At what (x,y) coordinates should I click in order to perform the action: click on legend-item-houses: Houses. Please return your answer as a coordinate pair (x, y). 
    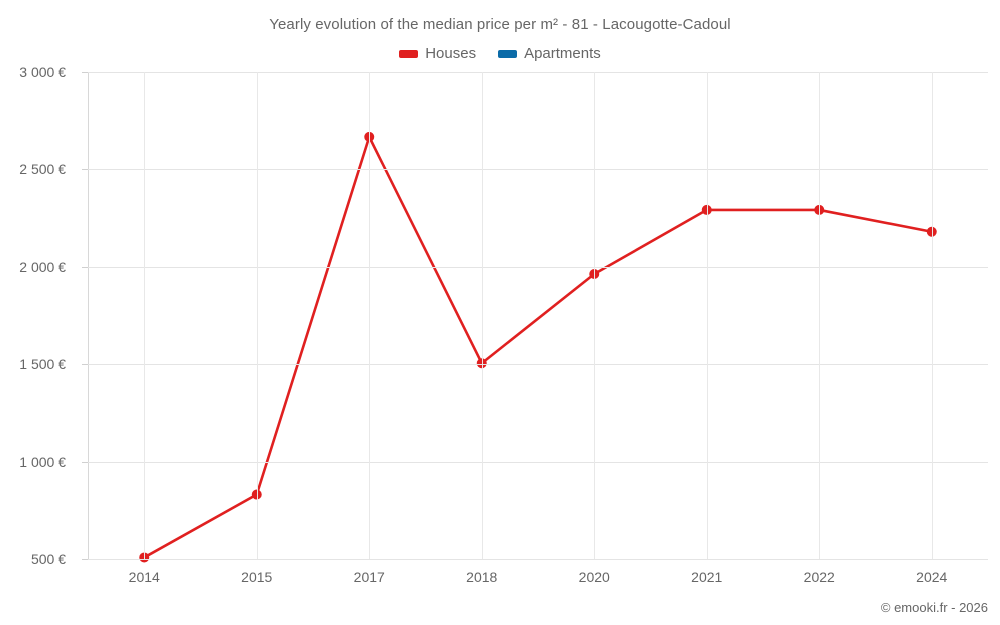
    Looking at the image, I should click on (437, 53).